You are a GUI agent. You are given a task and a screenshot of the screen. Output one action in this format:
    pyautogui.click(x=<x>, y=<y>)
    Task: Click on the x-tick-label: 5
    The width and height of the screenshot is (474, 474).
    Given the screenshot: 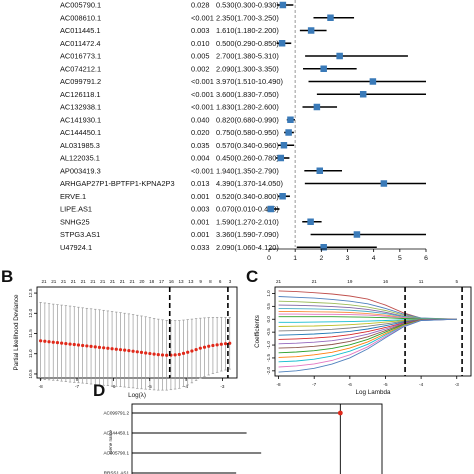 What is the action you would take?
    pyautogui.click(x=400, y=258)
    